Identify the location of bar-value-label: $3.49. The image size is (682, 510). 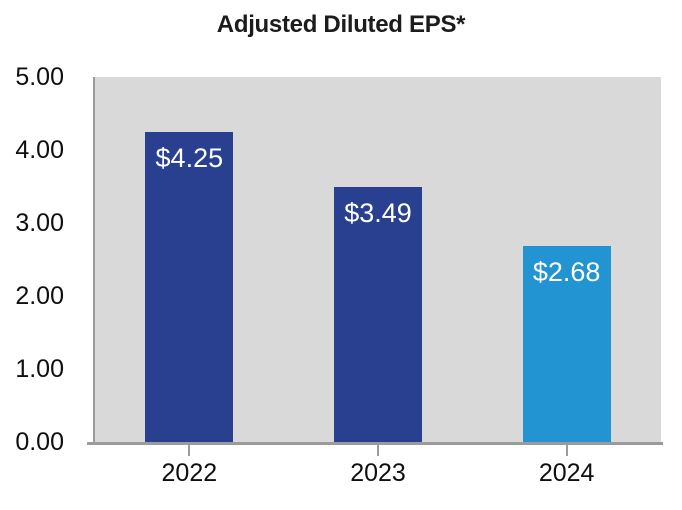
(378, 213).